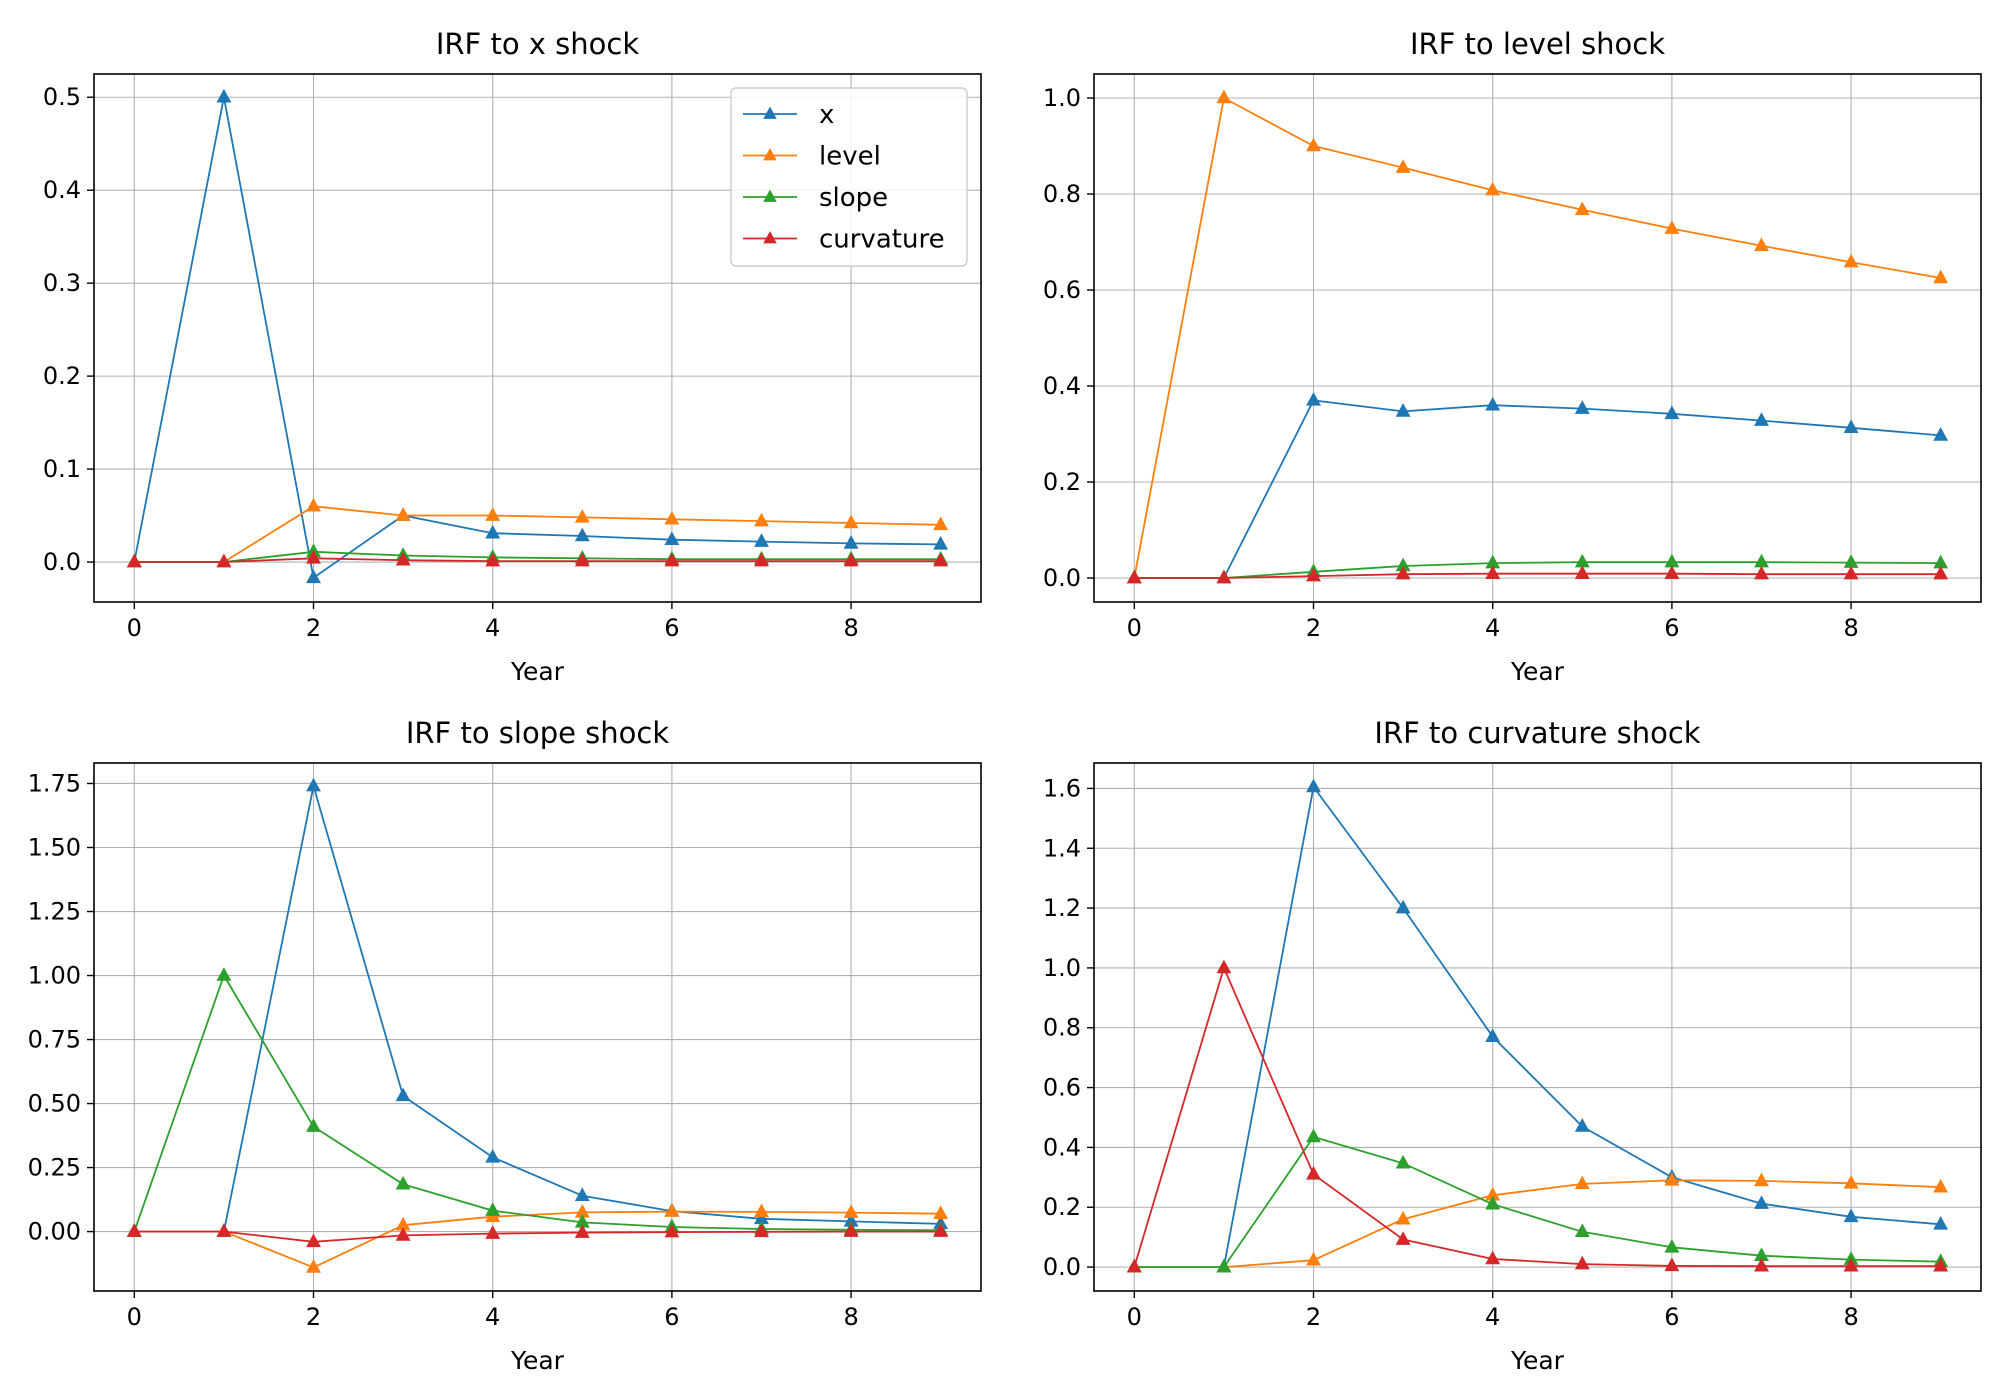  Describe the element at coordinates (54, 783) in the screenshot. I see `y-tick-label: 1.75` at that location.